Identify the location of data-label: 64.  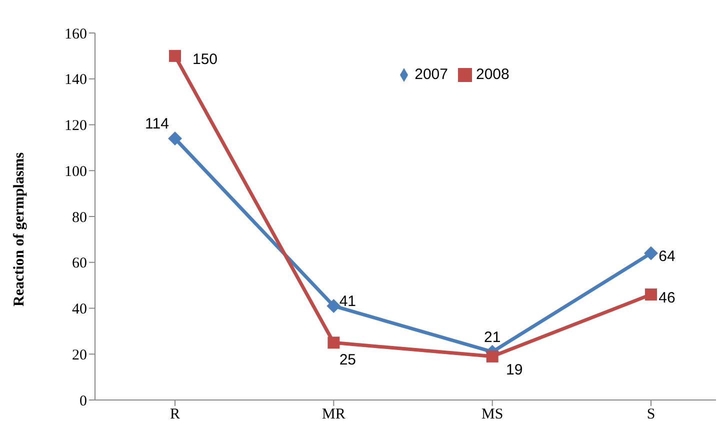
(667, 257).